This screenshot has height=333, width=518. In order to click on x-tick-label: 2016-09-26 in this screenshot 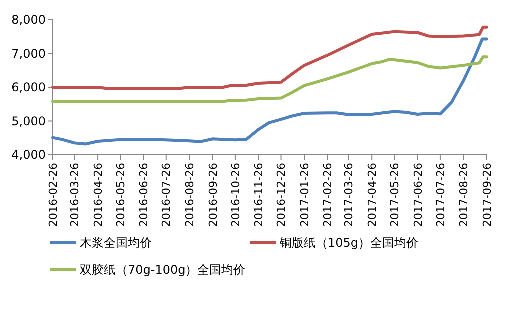, I will do `click(213, 195)`.